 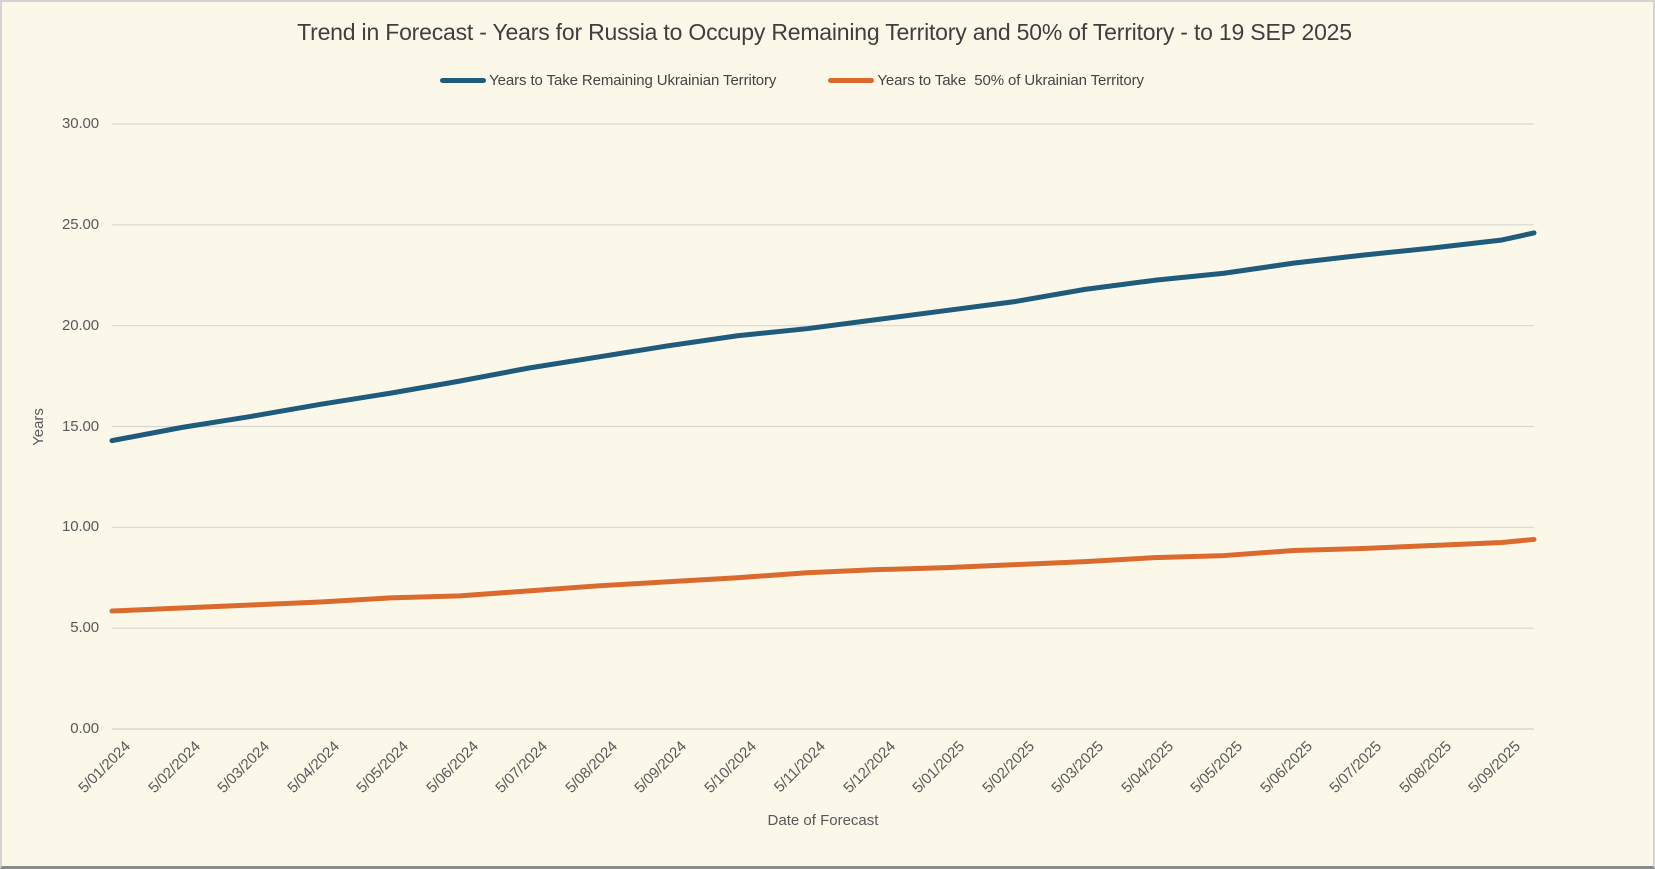 What do you see at coordinates (313, 767) in the screenshot?
I see `x-tick-label: 5/04/2024` at bounding box center [313, 767].